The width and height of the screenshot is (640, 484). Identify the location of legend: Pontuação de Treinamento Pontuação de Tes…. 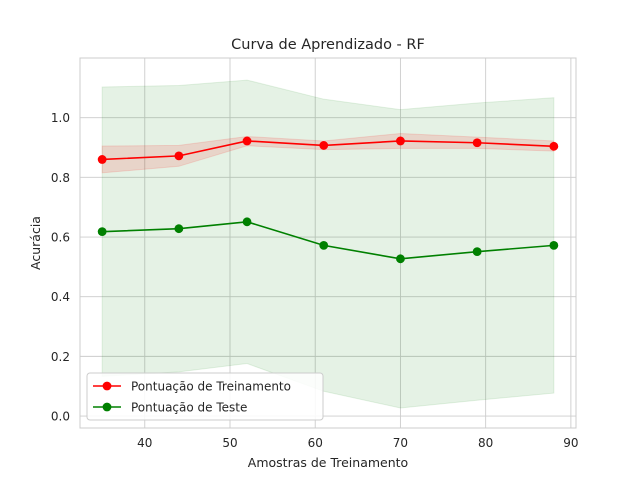
(205, 396).